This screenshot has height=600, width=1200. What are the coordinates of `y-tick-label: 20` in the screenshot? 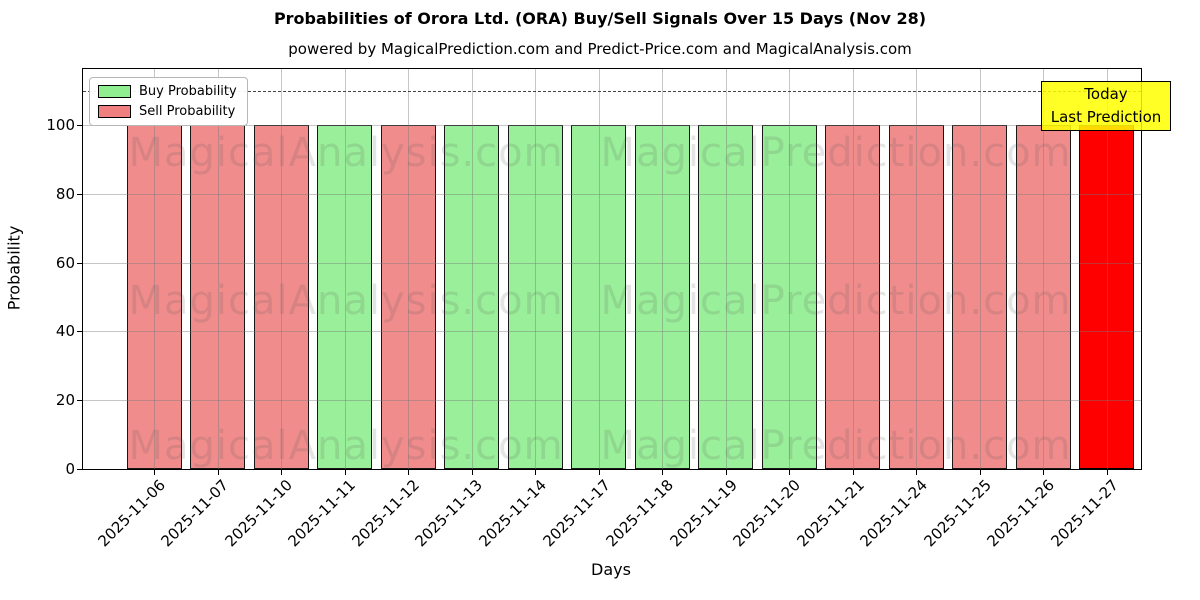 It's located at (65, 400).